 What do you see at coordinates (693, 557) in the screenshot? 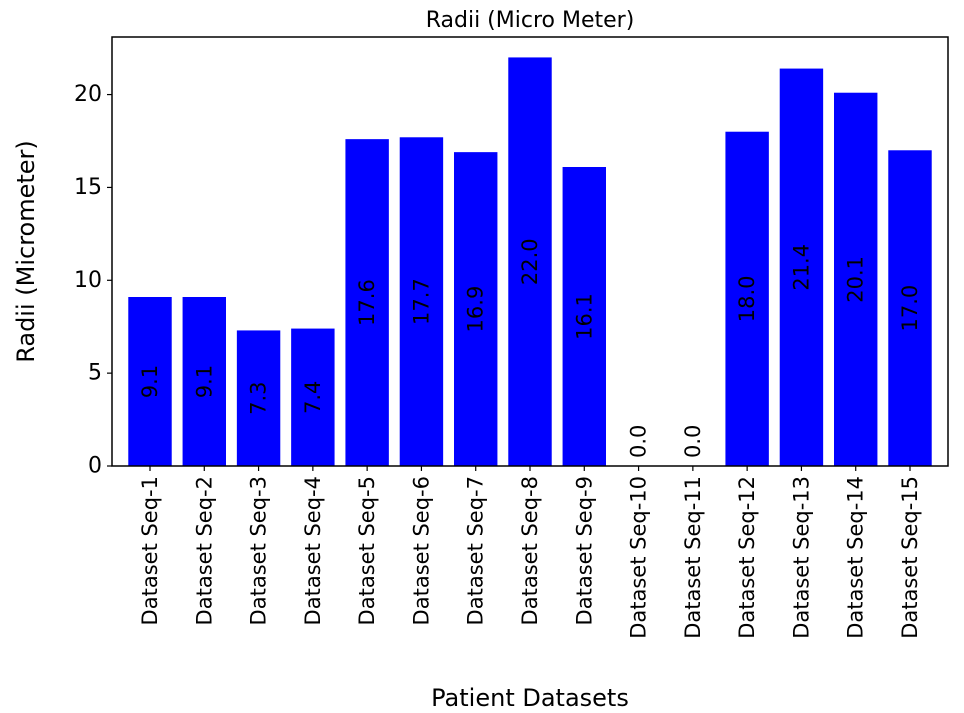
I see `x-tick-label: Dataset Seq-11` at bounding box center [693, 557].